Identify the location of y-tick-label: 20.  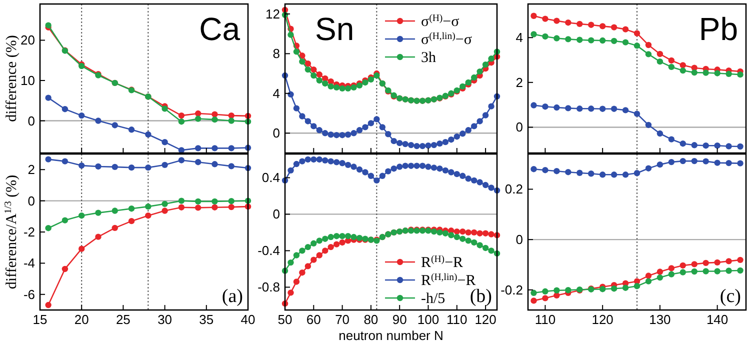
(27, 40).